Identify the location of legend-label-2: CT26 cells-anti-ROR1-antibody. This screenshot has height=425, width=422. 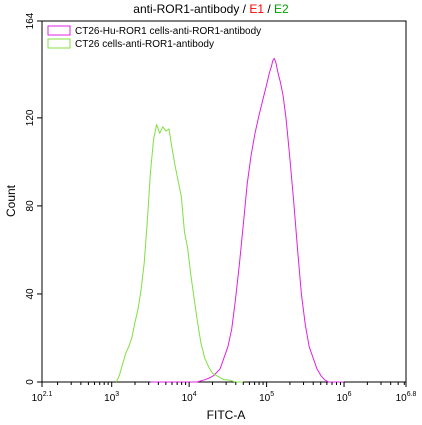
(144, 44).